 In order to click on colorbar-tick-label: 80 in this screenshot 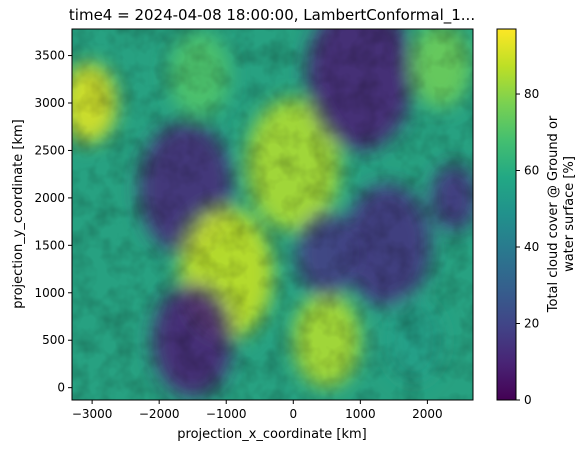, I will do `click(531, 94)`.